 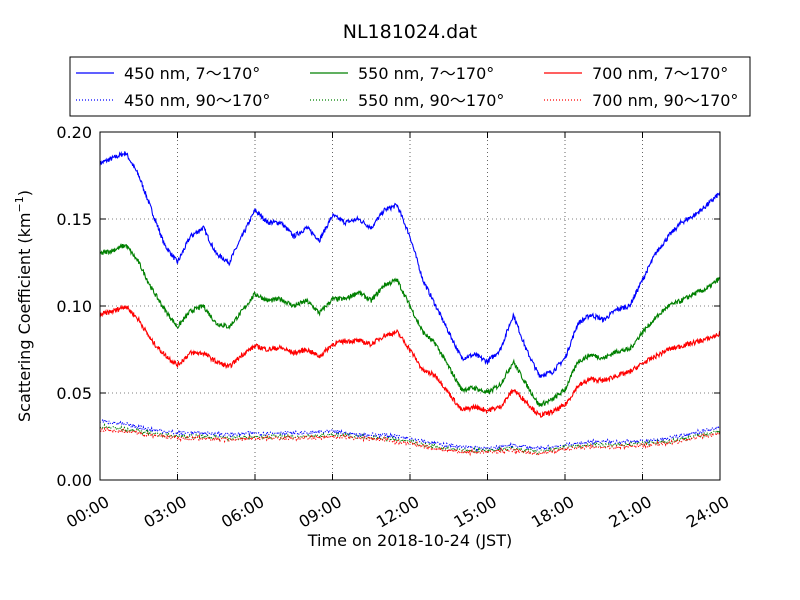 I want to click on y-axis-label: Scattering Coefficient (km−1), so click(x=23, y=306).